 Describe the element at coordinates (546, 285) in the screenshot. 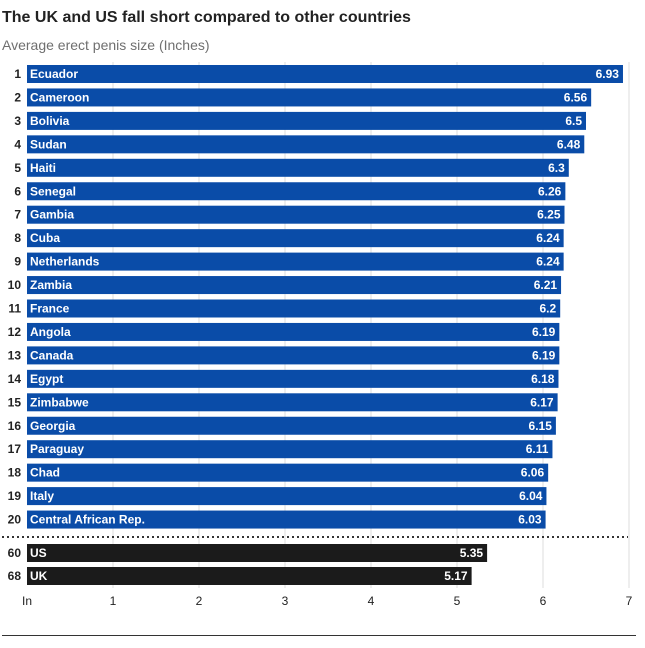

I see `value-label: 6.21` at that location.